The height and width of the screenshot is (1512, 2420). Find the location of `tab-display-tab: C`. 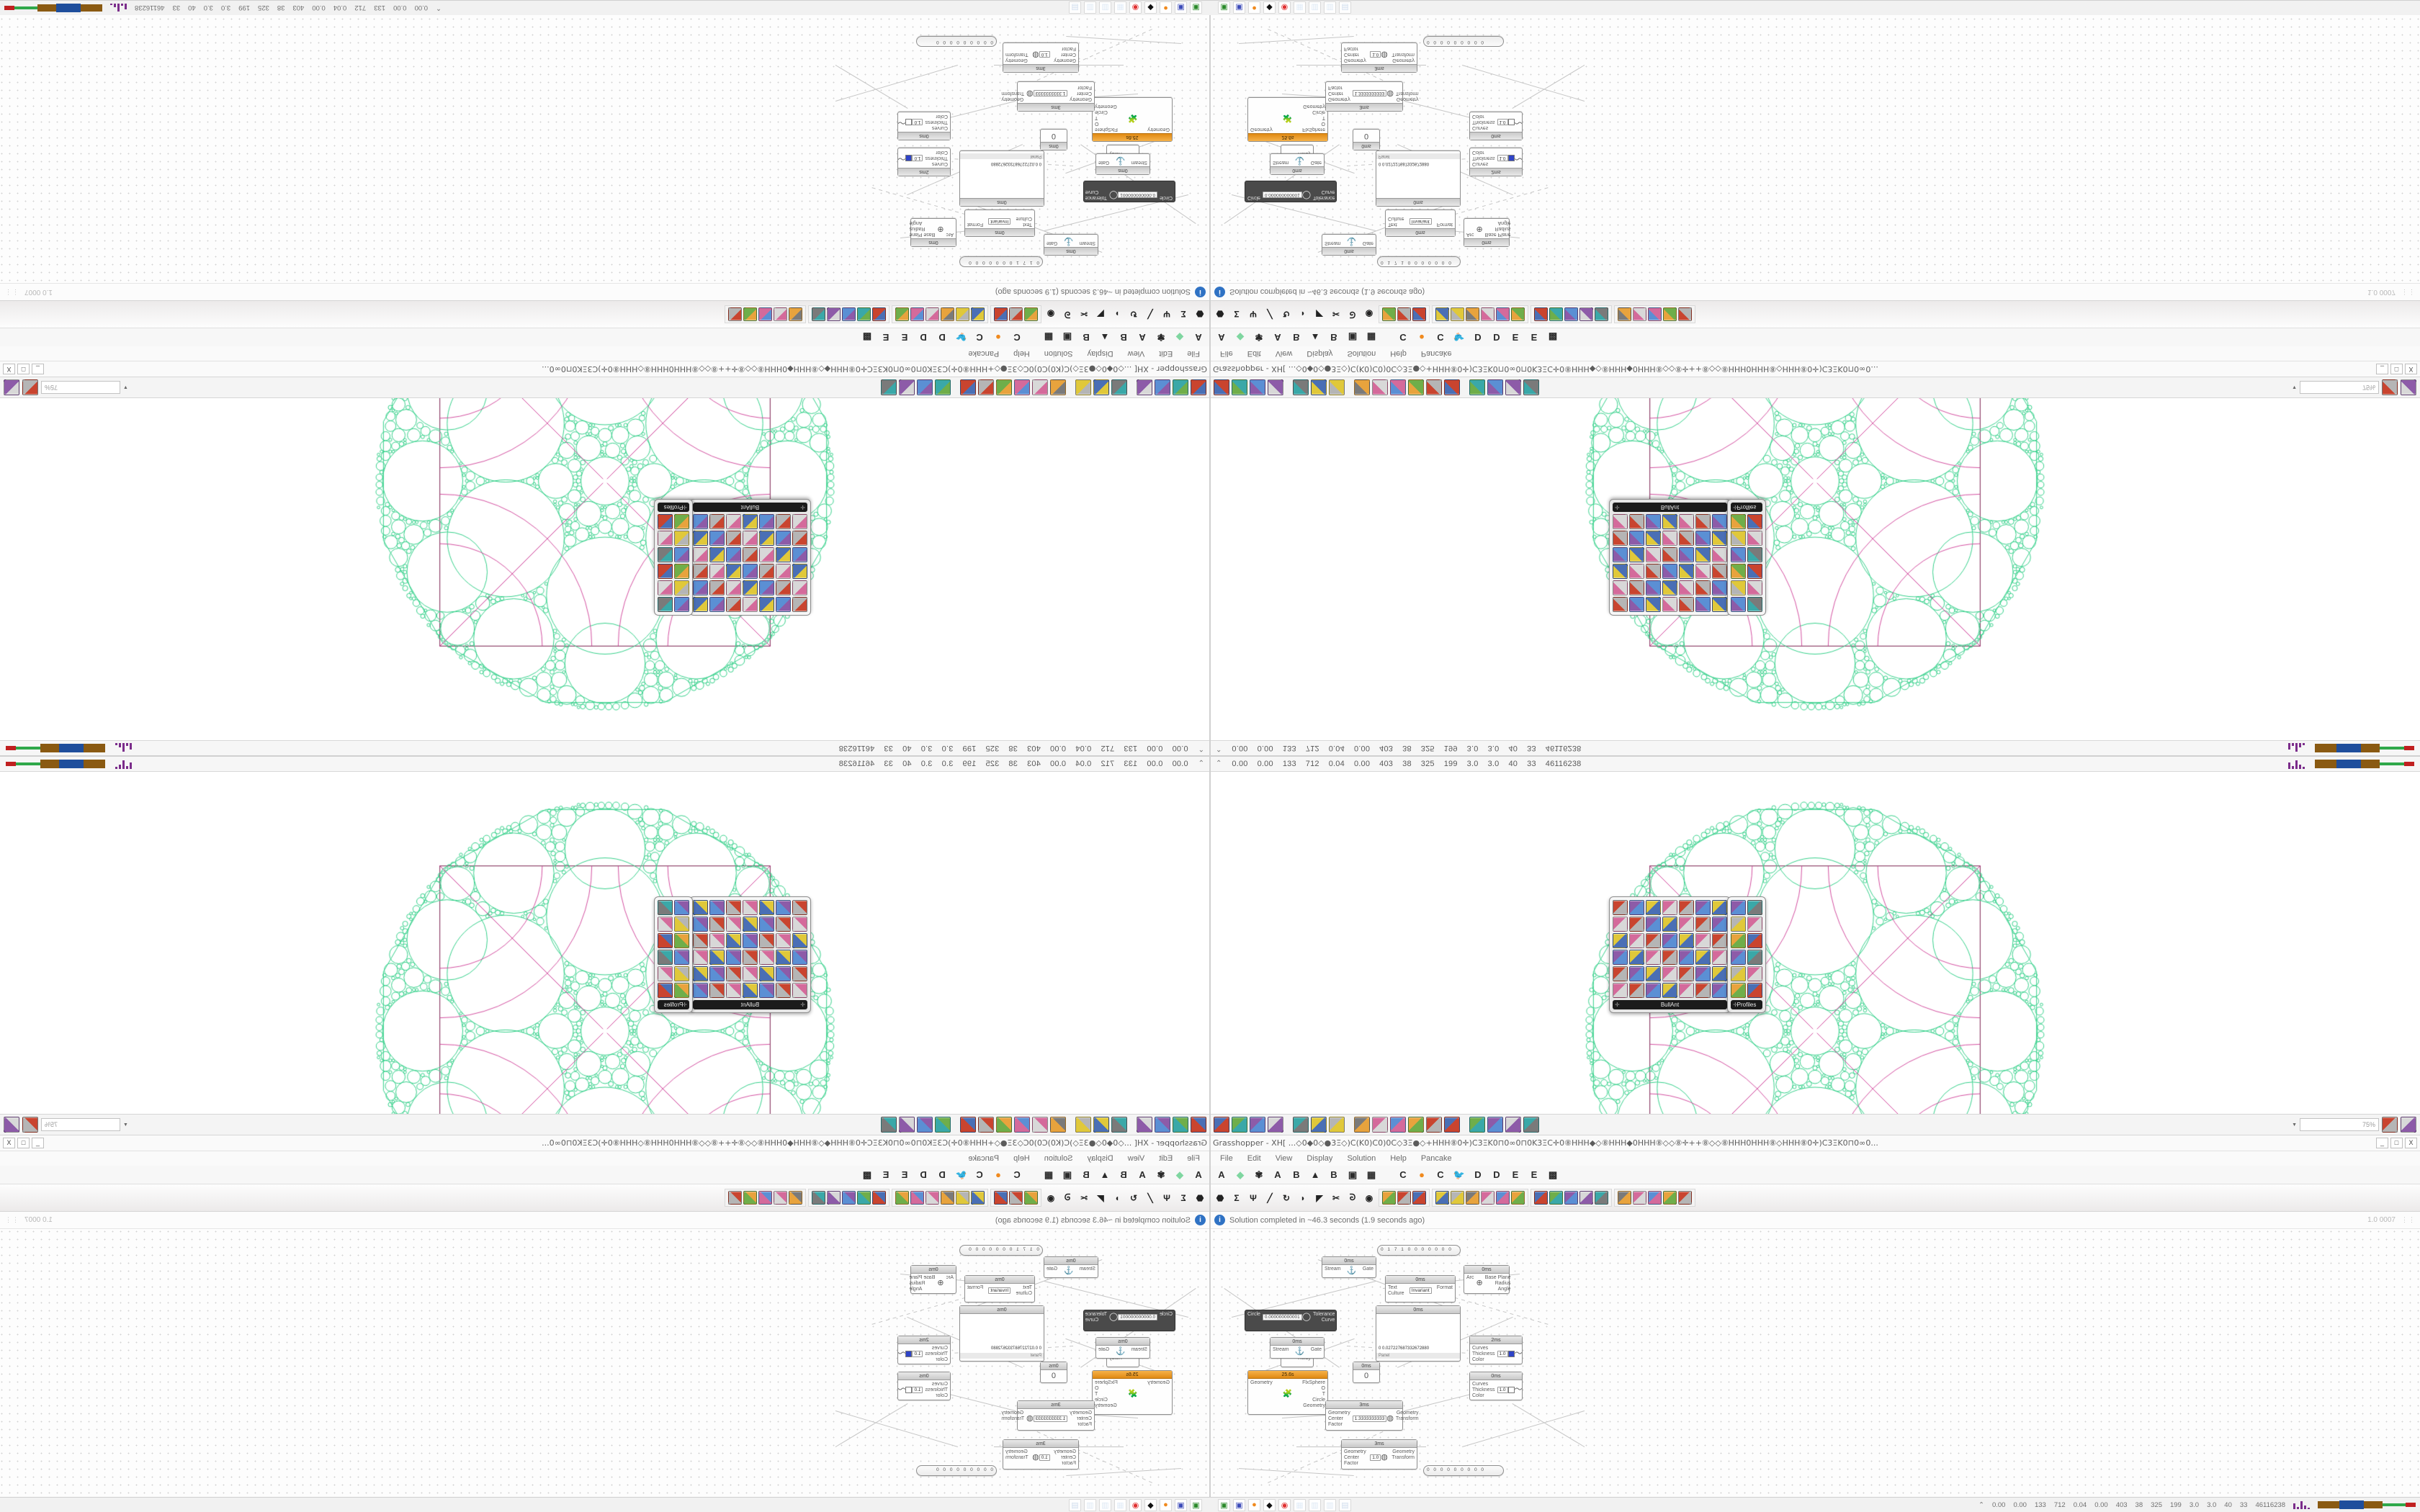

tab-display-tab: C is located at coordinates (1403, 337).